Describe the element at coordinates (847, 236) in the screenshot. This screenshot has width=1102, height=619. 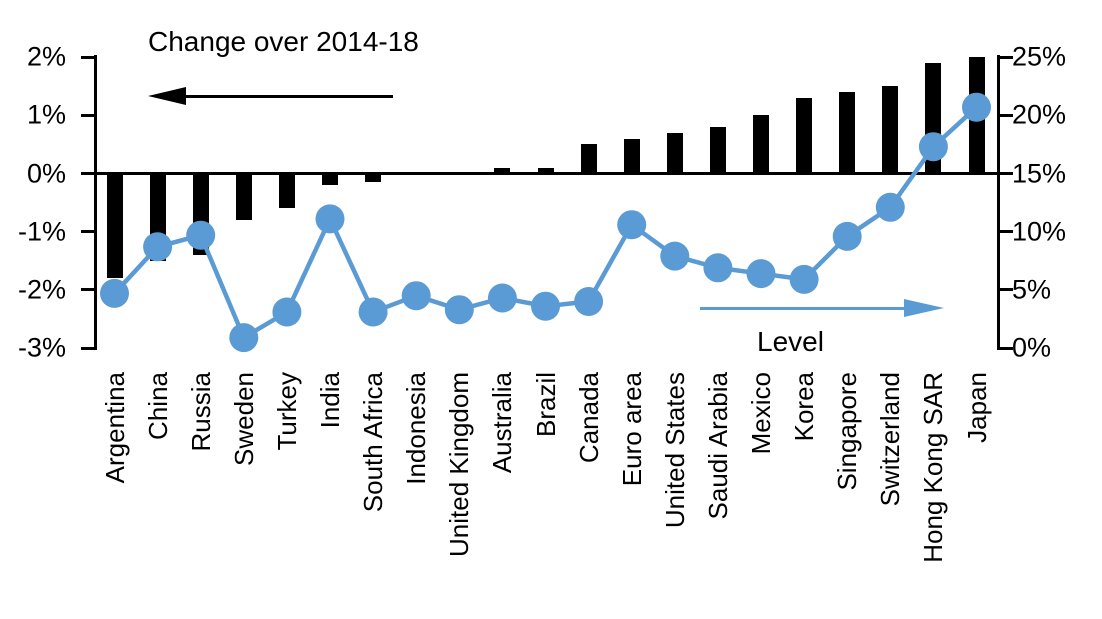
I see `level-point: Singapore: 9.6%` at that location.